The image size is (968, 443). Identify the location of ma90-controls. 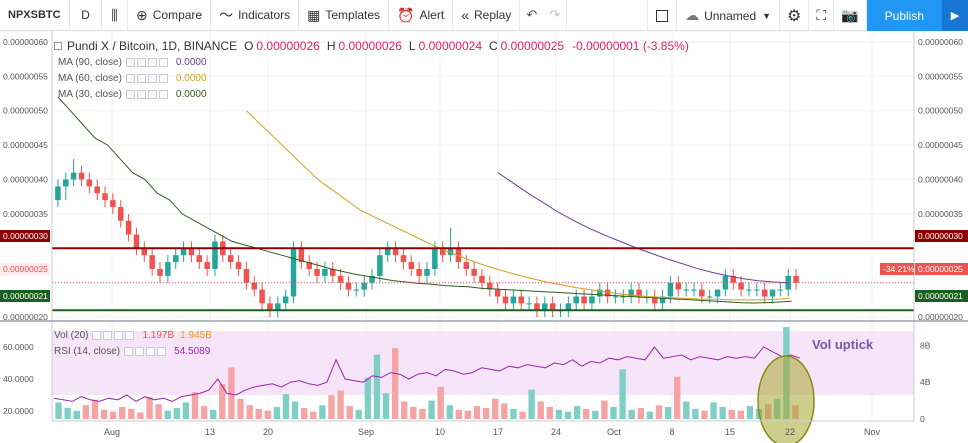
(147, 62).